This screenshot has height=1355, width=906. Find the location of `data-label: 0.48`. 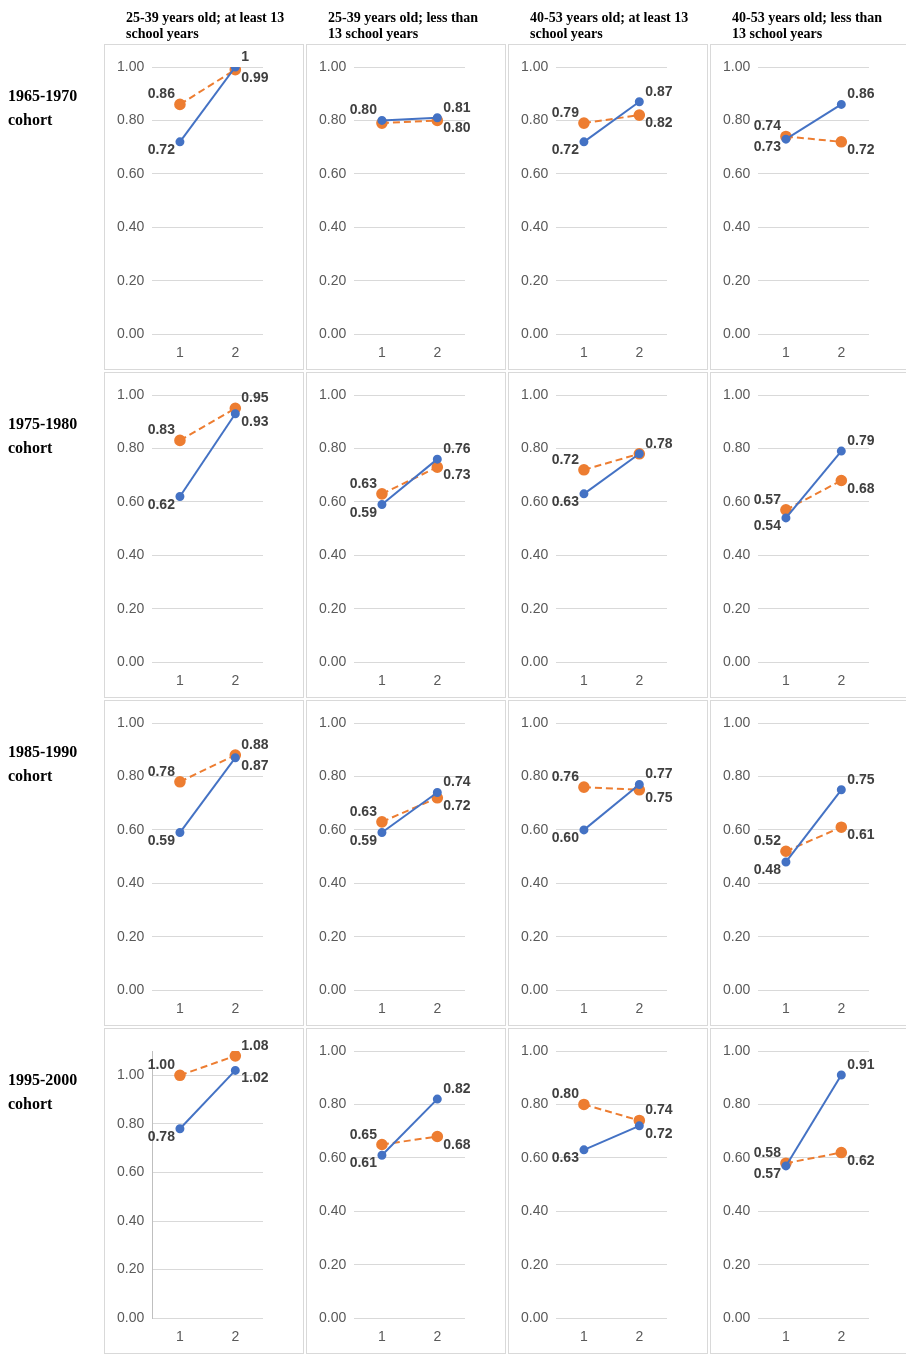

data-label: 0.48 is located at coordinates (767, 868).